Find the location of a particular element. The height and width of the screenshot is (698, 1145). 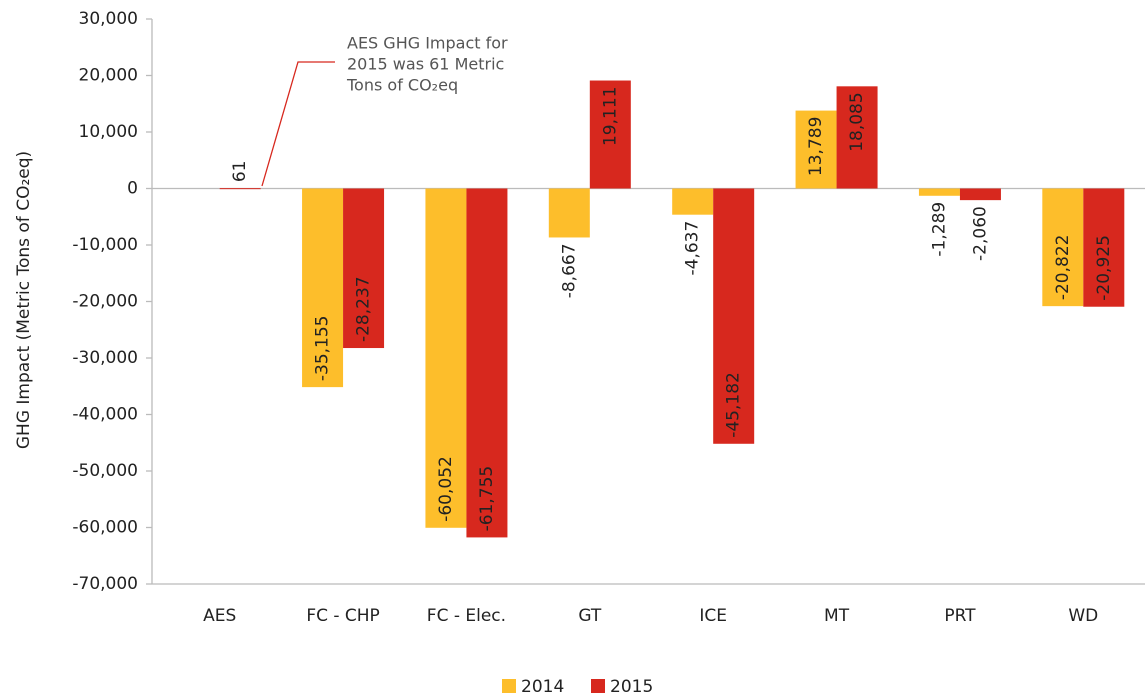

data-label: -20,925 is located at coordinates (1104, 268).